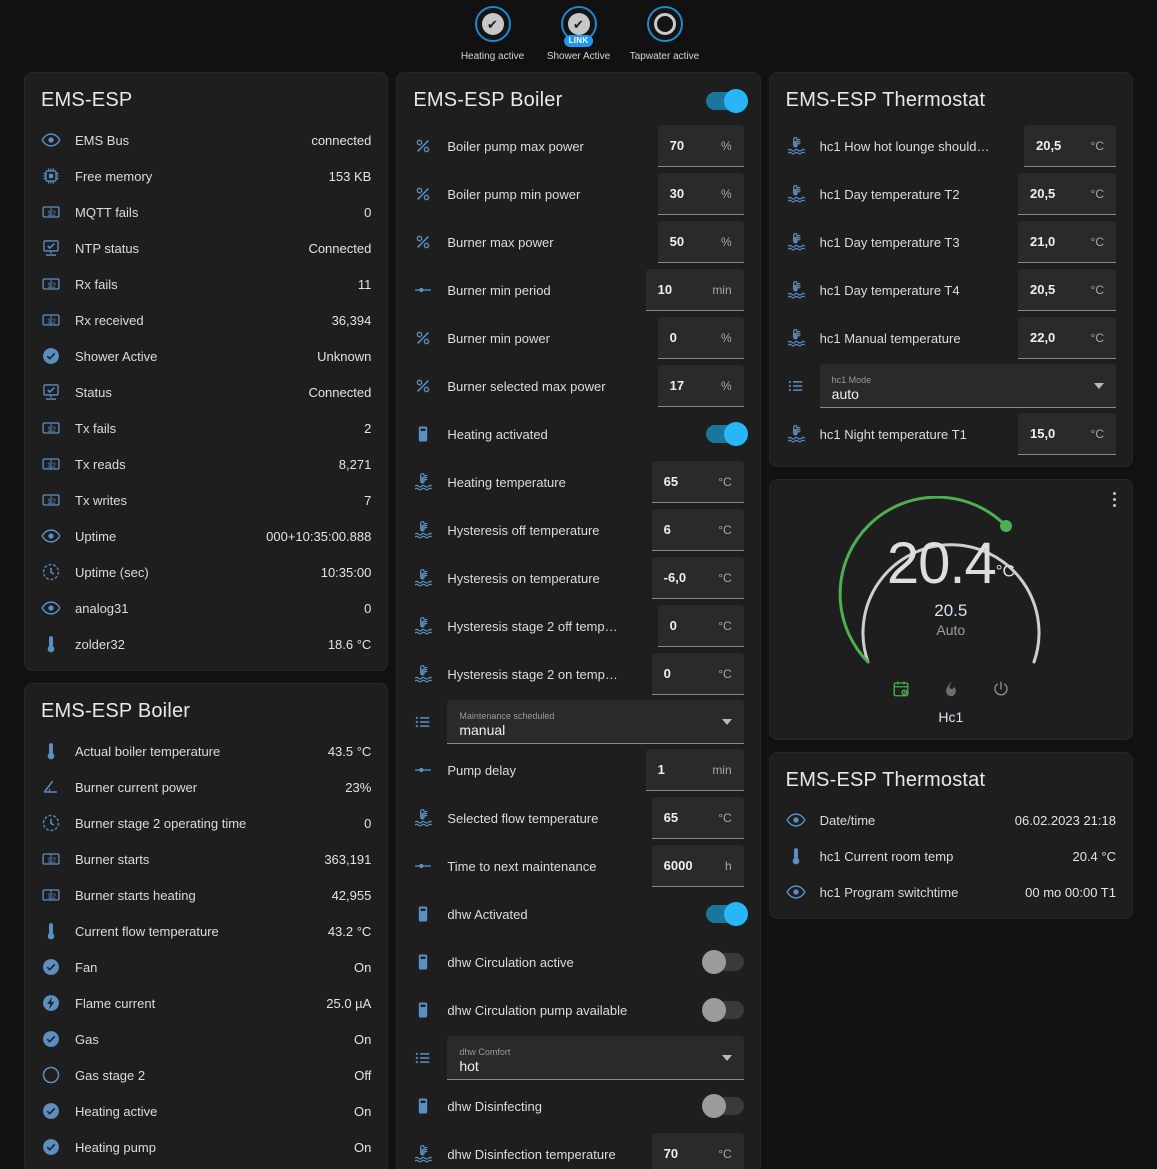  What do you see at coordinates (700, 146) in the screenshot?
I see `value-input: 70%` at bounding box center [700, 146].